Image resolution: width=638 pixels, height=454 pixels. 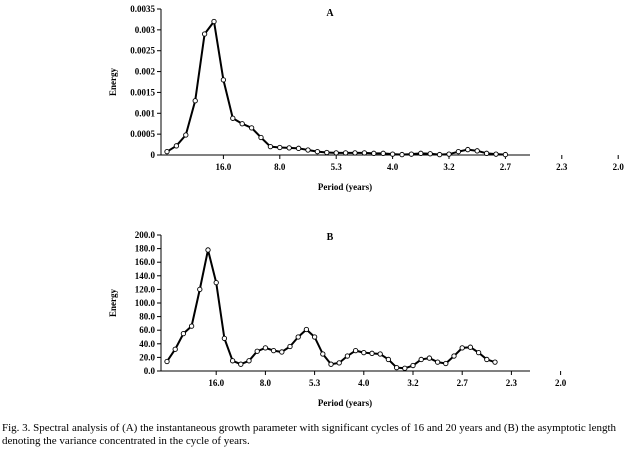 What do you see at coordinates (142, 9) in the screenshot?
I see `chart-a-ytick-label: 0.0035` at bounding box center [142, 9].